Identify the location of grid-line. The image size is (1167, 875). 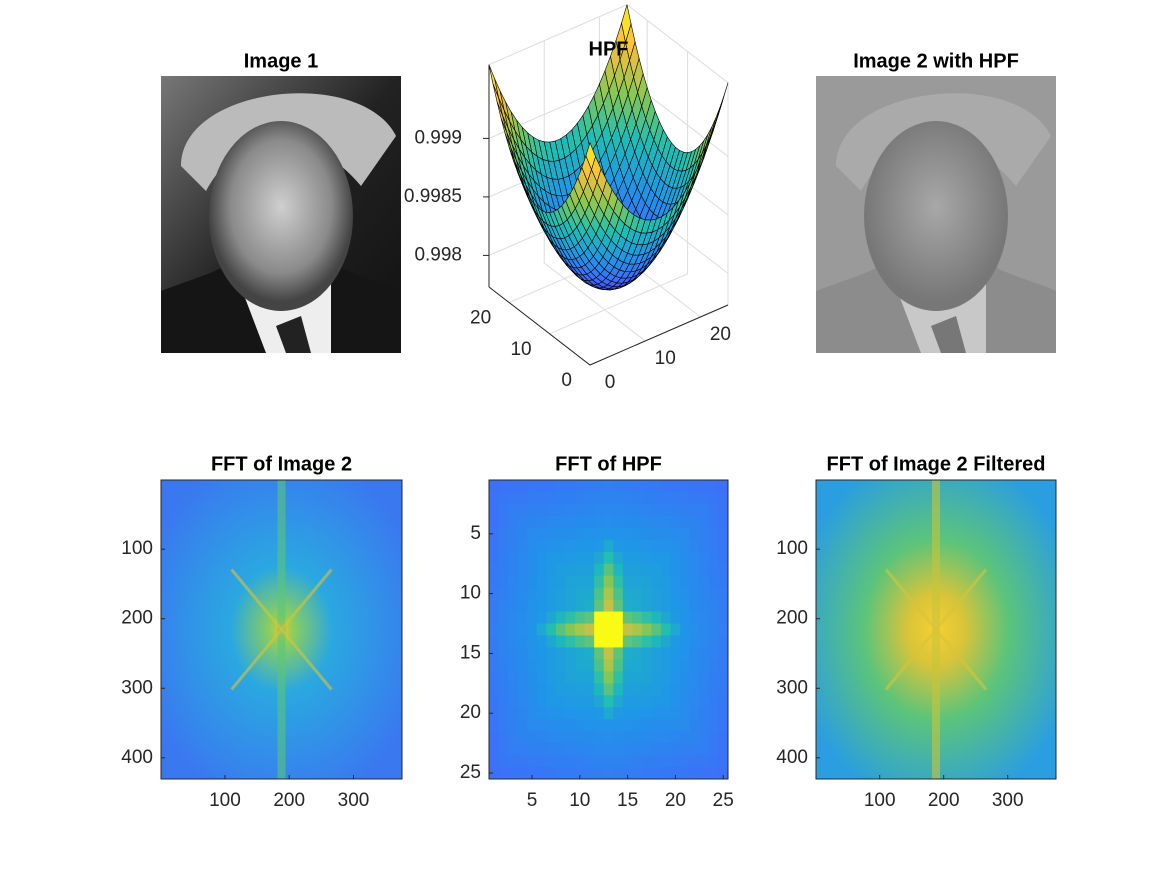
(619, 193).